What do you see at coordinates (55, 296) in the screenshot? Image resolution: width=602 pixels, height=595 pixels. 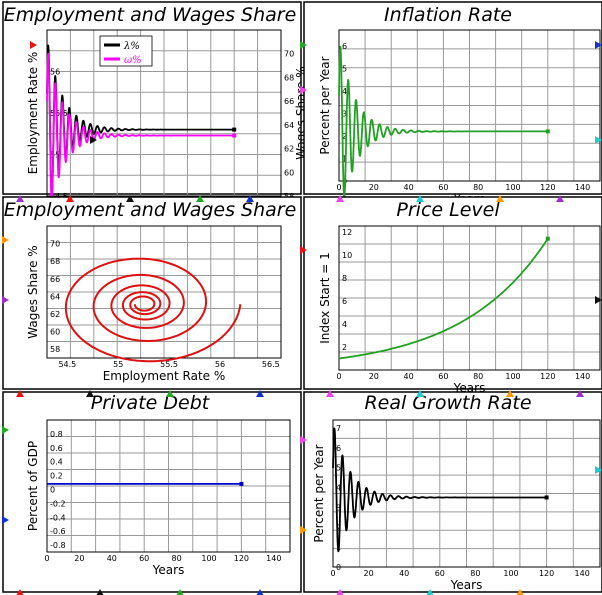 I see `y-tick-label: 64` at bounding box center [55, 296].